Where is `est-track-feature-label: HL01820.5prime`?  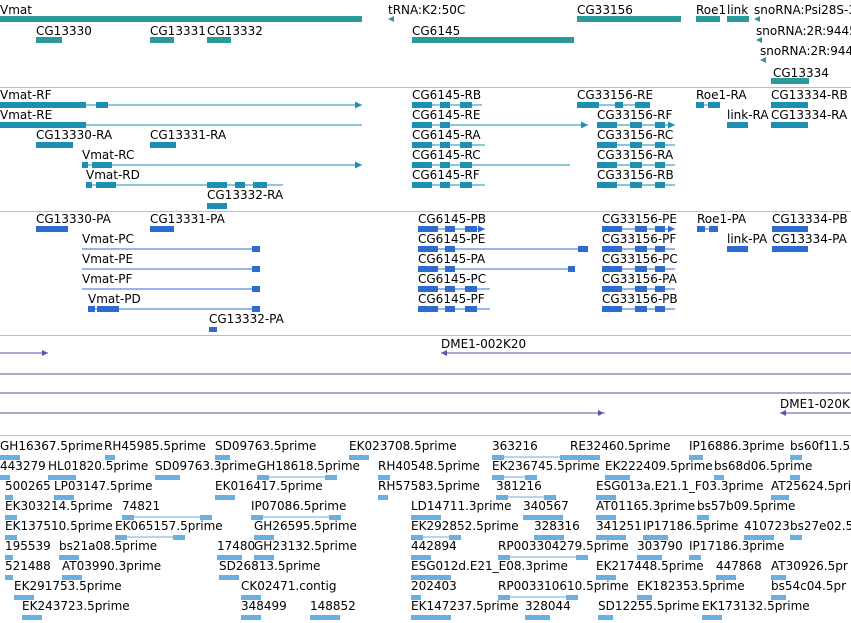 est-track-feature-label: HL01820.5prime is located at coordinates (98, 466).